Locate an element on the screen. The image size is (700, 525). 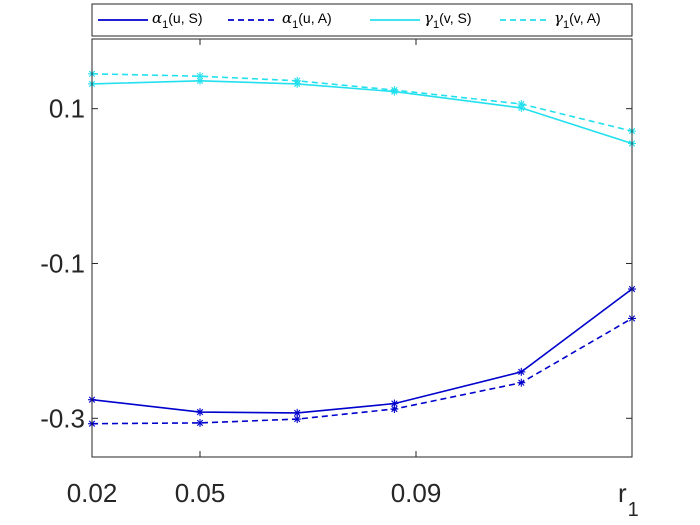
legend: α1(u, S) α1(u, A) γ1(v, S) γ1(v, A) is located at coordinates (362, 20).